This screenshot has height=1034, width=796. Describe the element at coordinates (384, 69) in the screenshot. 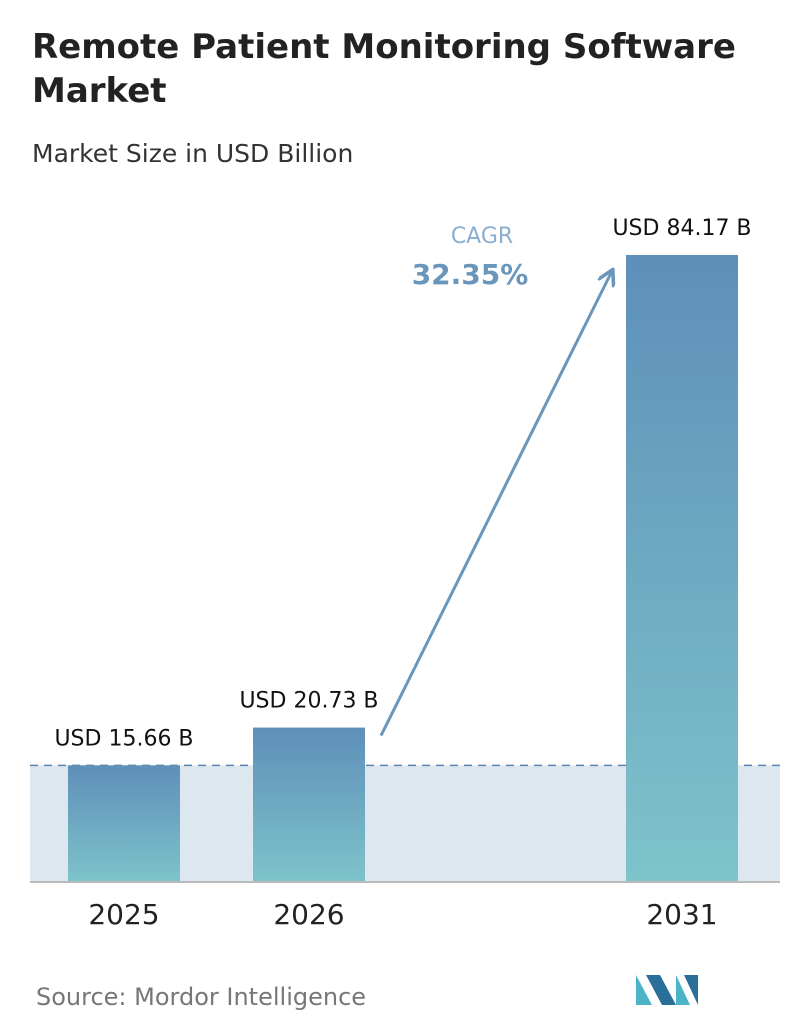

I see `chart-title: Remote Patient Monitoring Software Market` at that location.